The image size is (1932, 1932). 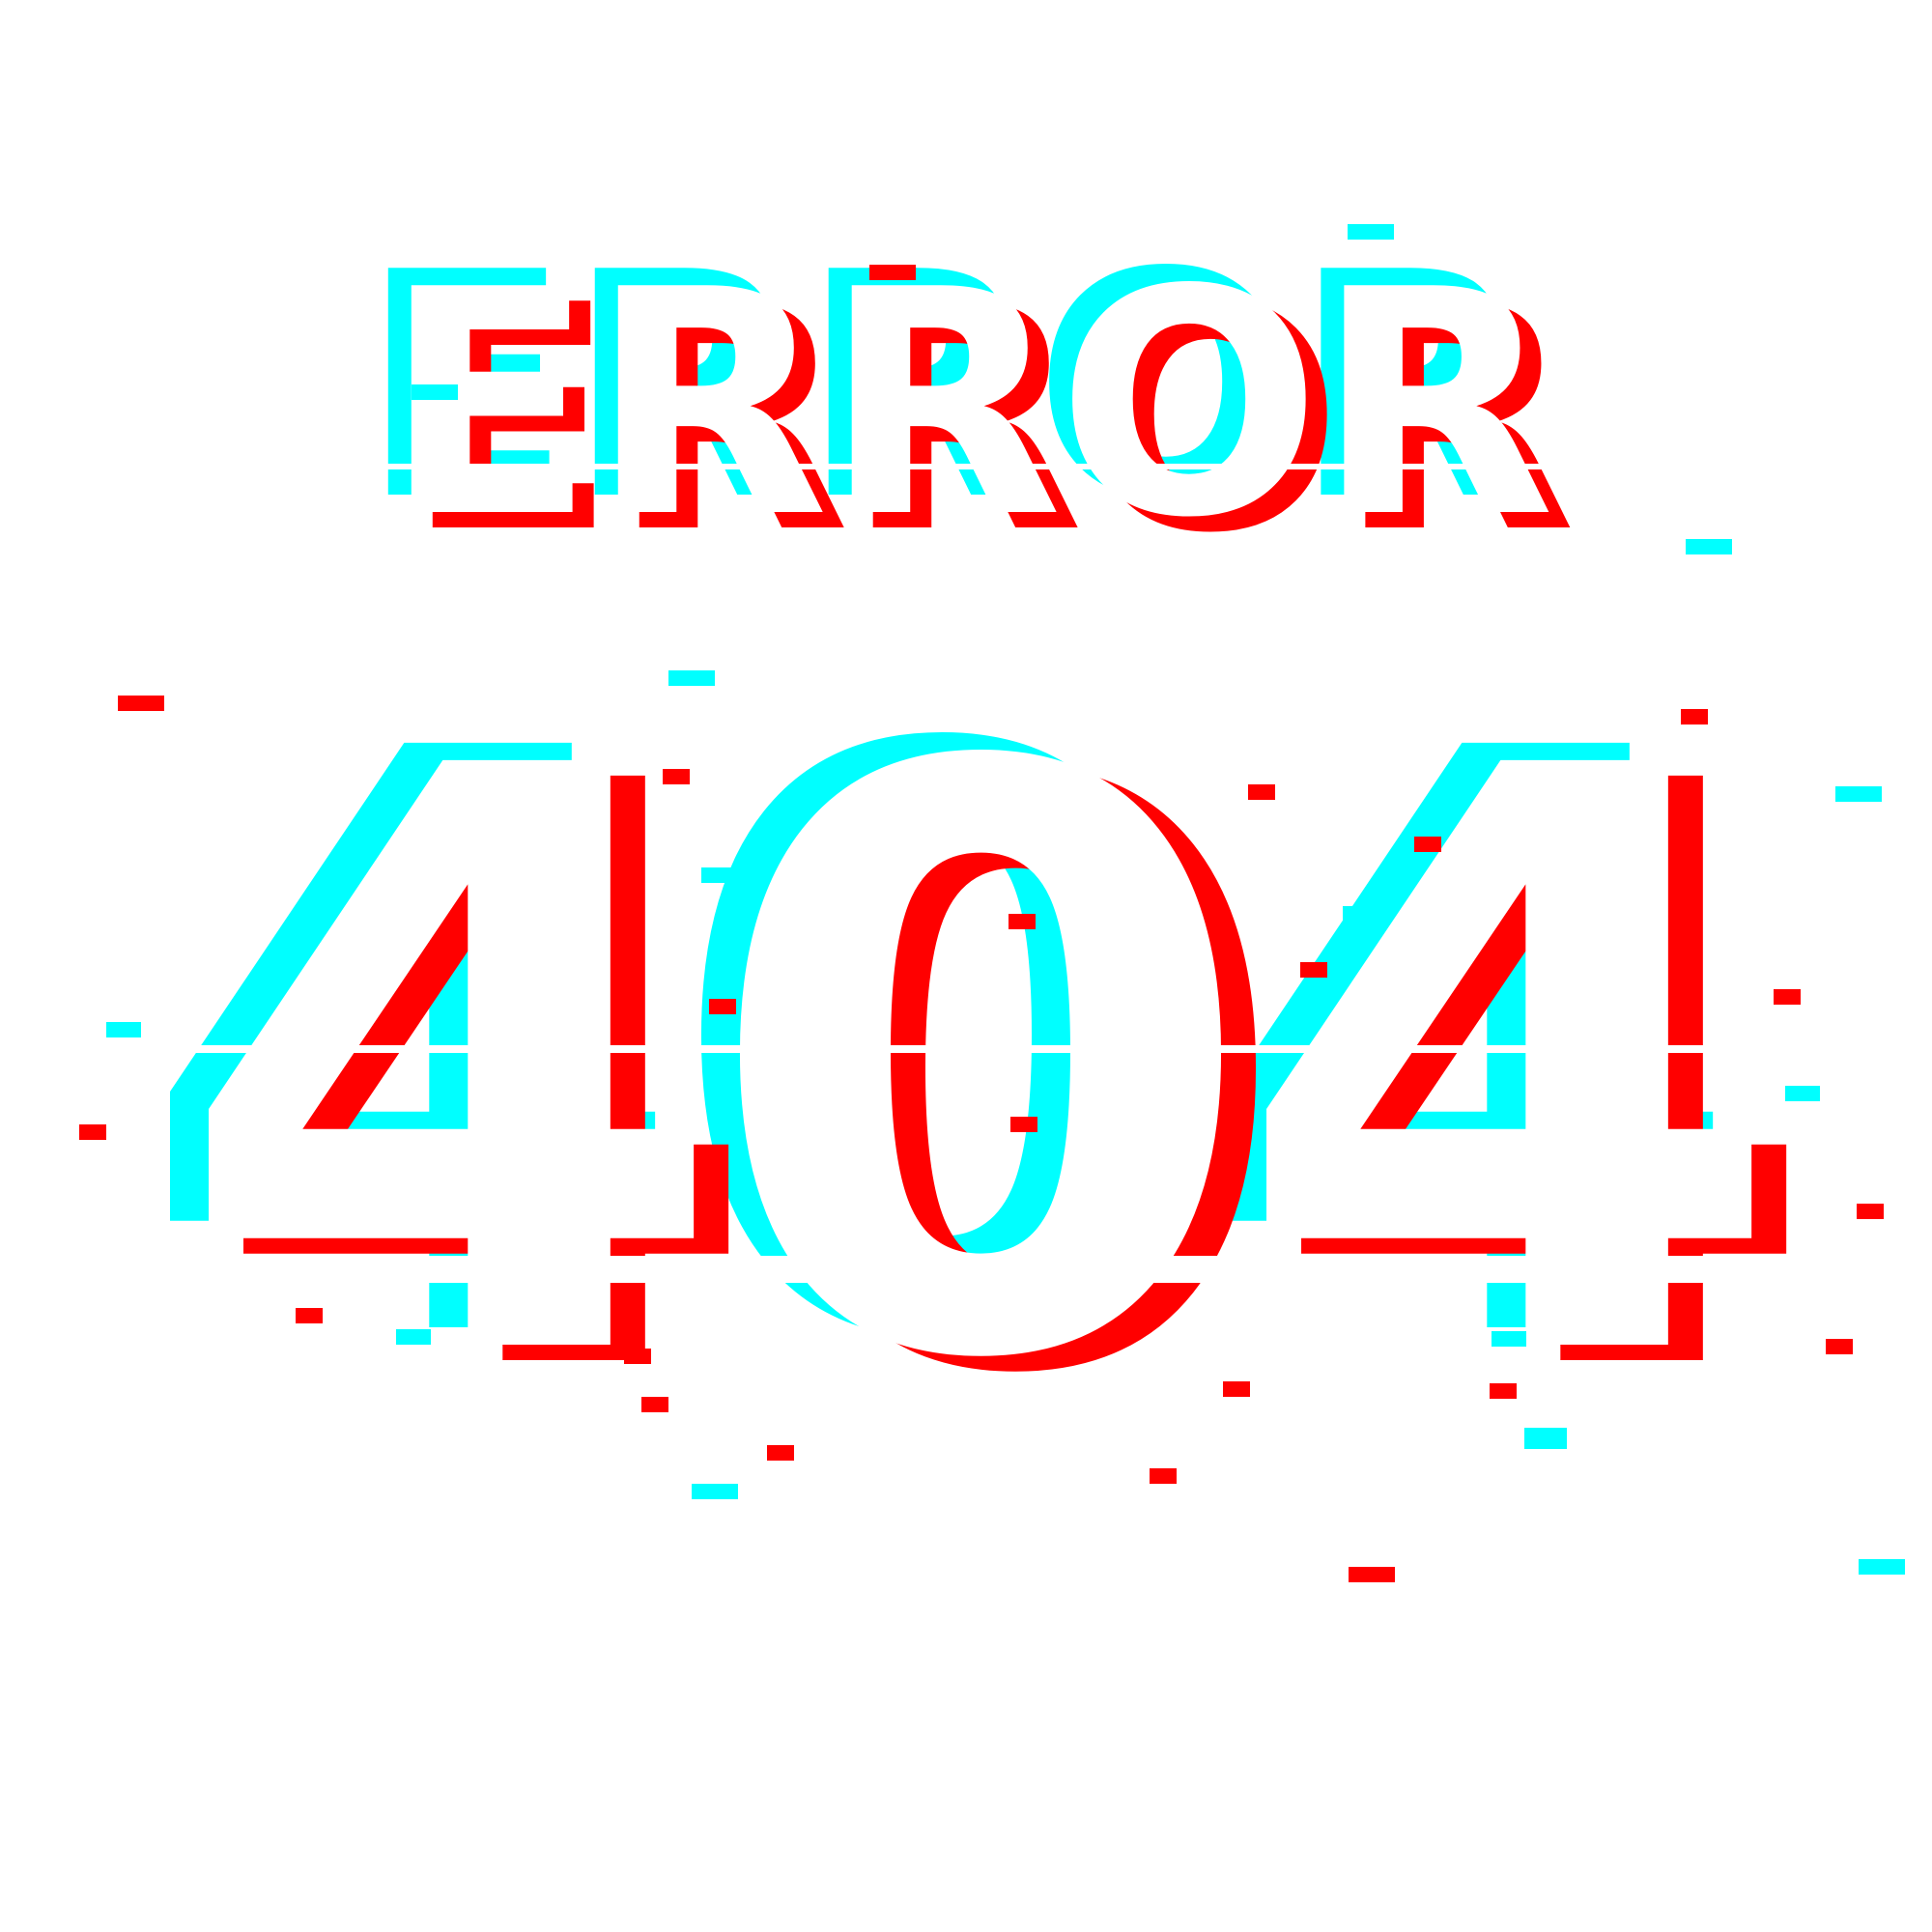 I want to click on error-word-cyan-layer: ERROR, so click(x=945, y=387).